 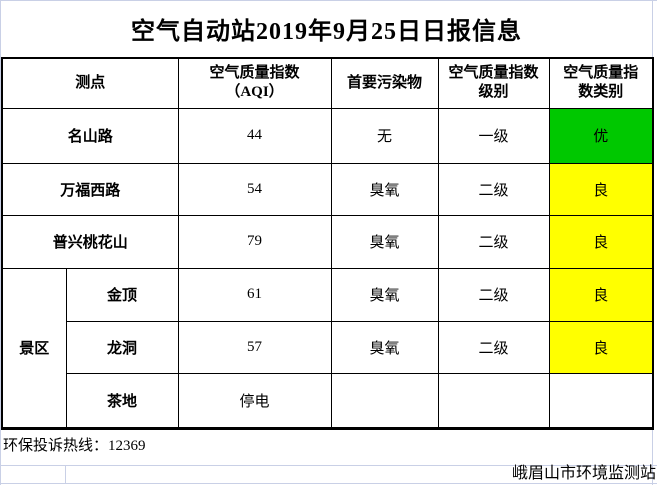 What do you see at coordinates (254, 189) in the screenshot?
I see `cell-aqi: 54` at bounding box center [254, 189].